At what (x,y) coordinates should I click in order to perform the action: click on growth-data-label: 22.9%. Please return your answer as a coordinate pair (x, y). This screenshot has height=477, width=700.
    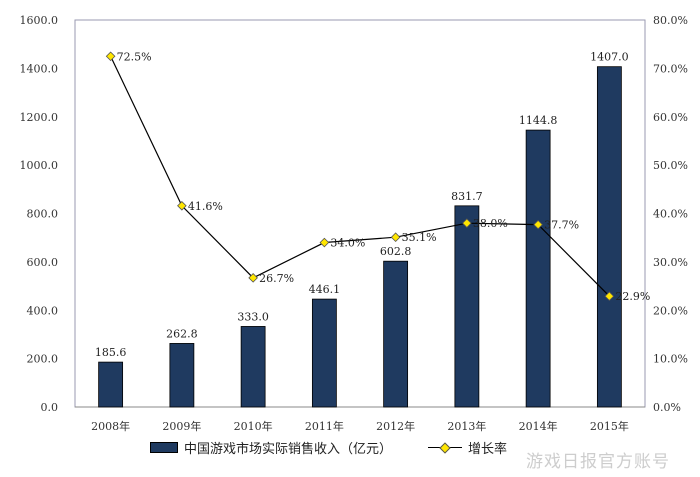
    Looking at the image, I should click on (632, 296).